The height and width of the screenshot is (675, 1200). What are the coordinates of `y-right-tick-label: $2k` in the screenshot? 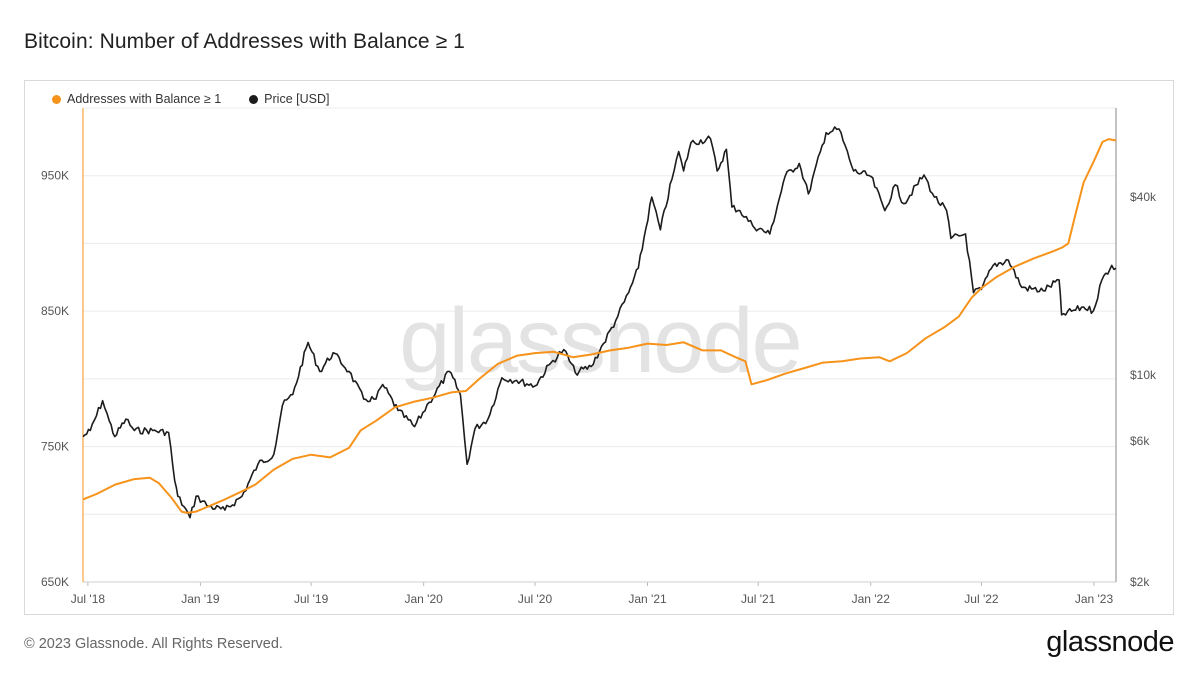 It's located at (1140, 582).